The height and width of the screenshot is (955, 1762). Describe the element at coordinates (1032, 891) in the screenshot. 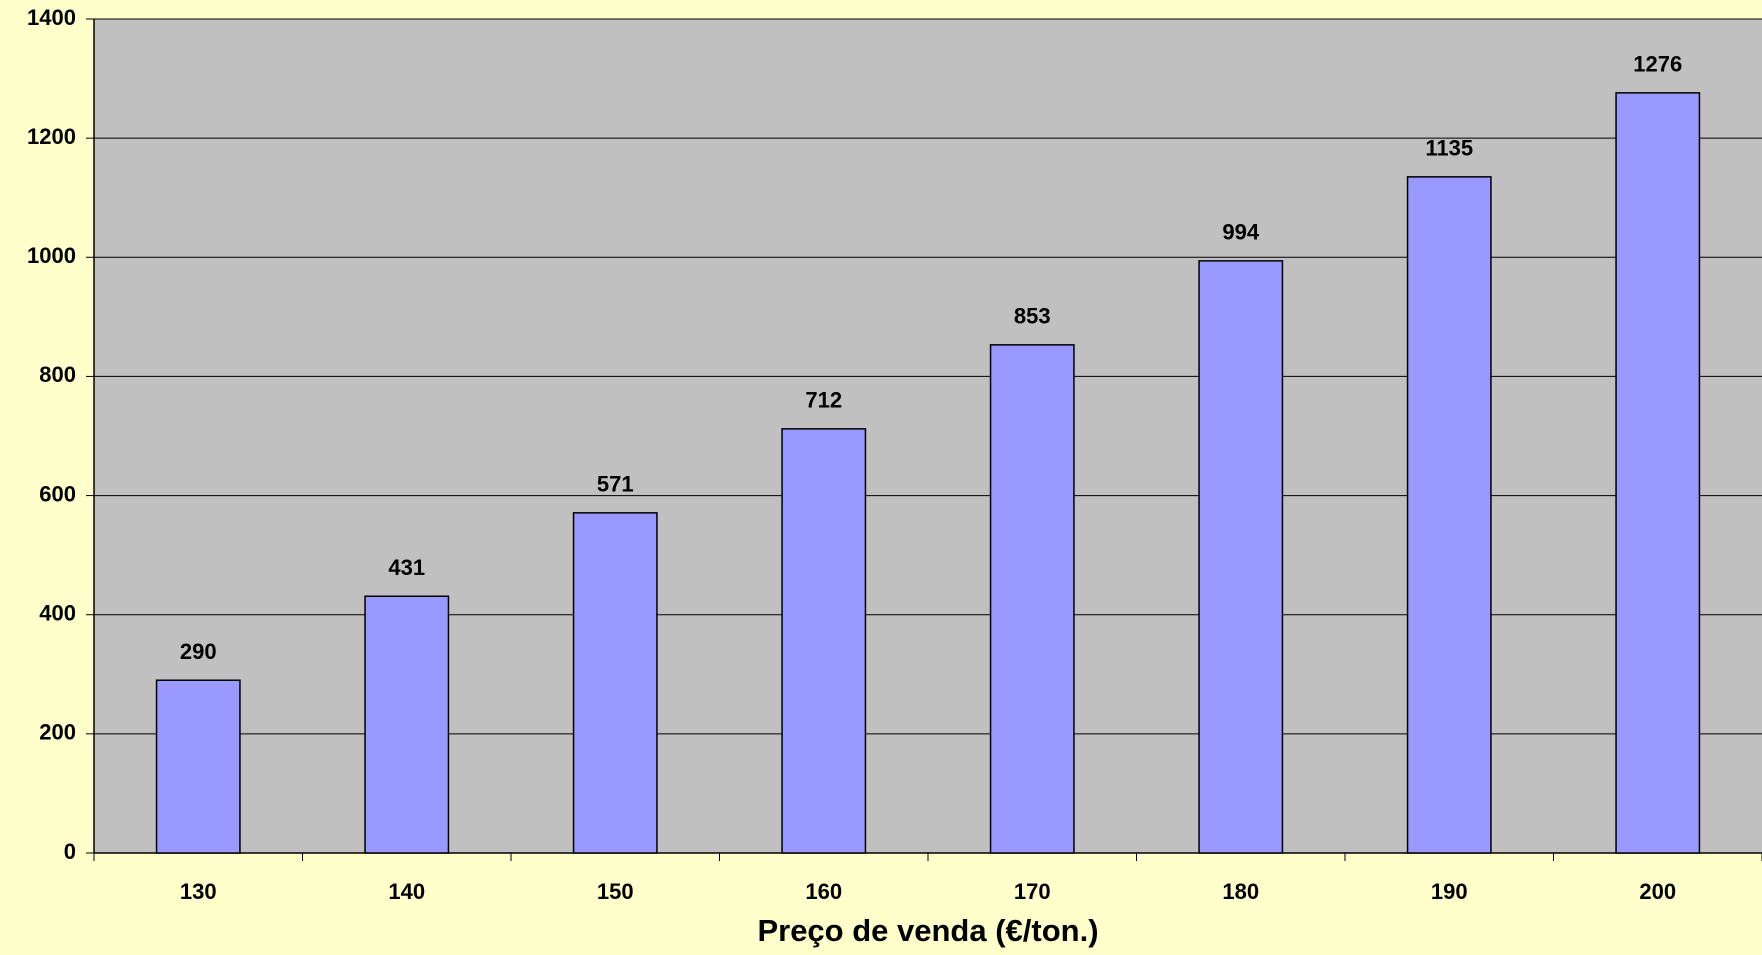

I see `x-tick-label: 170` at that location.